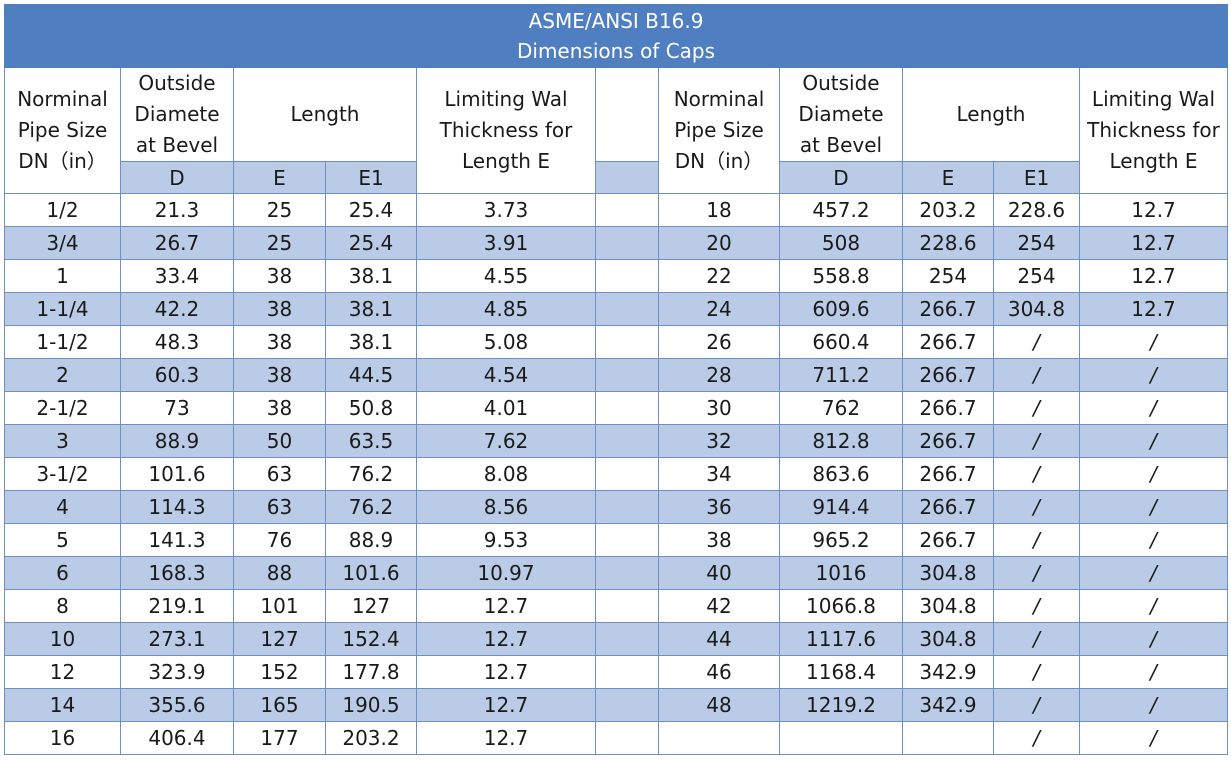 The width and height of the screenshot is (1231, 760). I want to click on cell-right-nps: 20, so click(719, 243).